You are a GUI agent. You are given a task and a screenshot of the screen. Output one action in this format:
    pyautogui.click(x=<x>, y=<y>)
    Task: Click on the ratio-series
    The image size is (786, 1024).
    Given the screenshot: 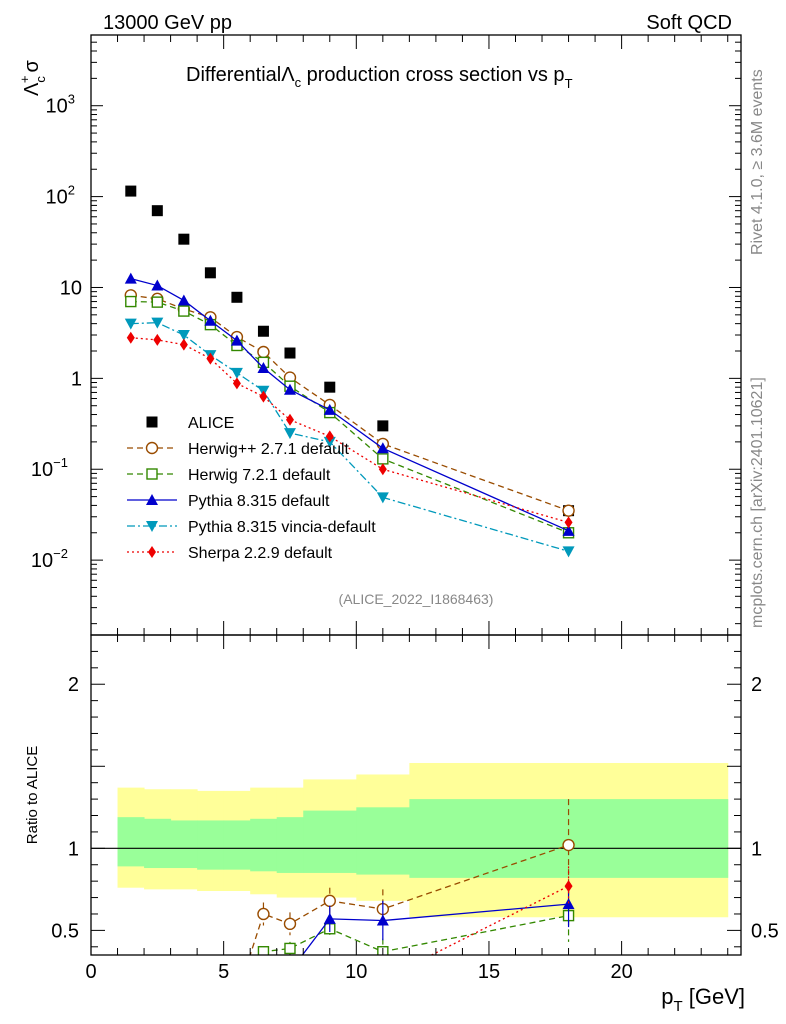 What is the action you would take?
    pyautogui.click(x=412, y=877)
    